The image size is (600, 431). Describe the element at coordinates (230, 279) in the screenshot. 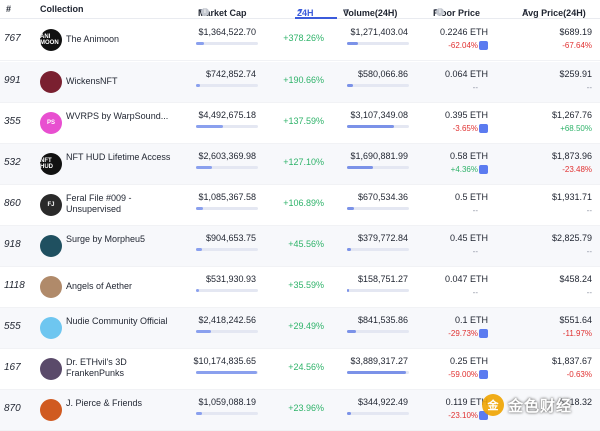

I see `market-cap-value: $531,930.93` at that location.